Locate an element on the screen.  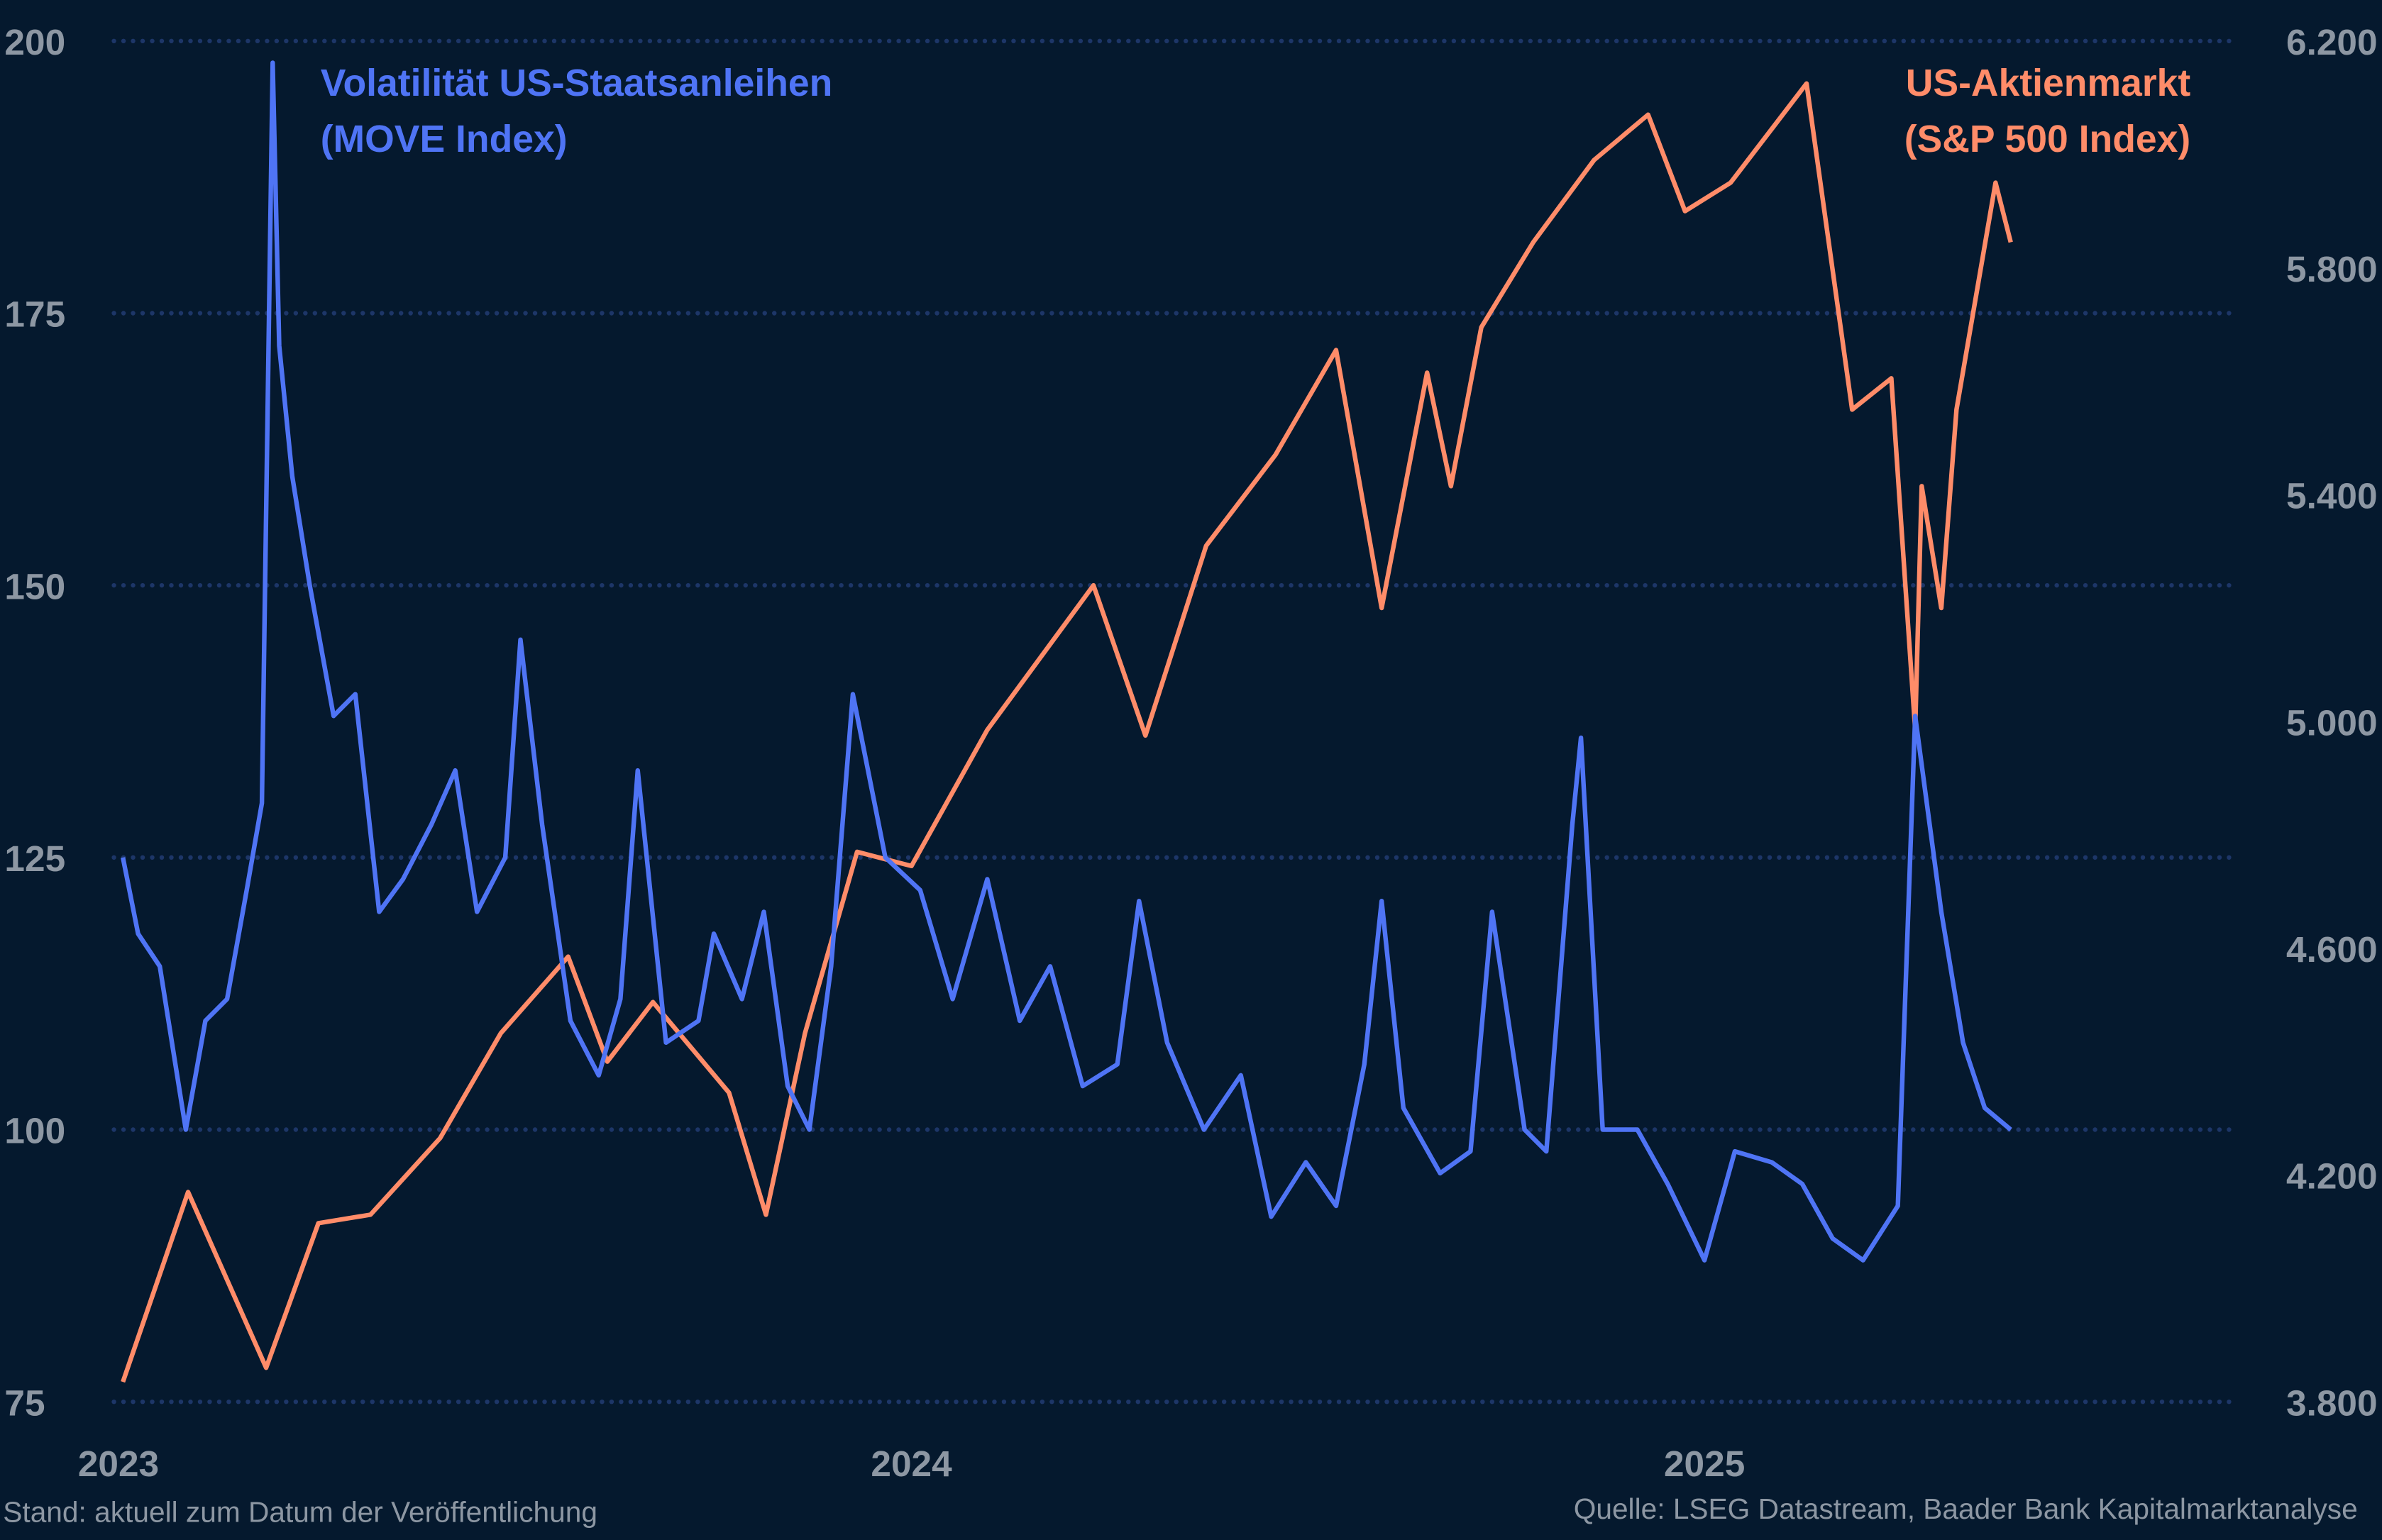
sp500-series-label-line1: US-Aktienmarkt is located at coordinates (2048, 83).